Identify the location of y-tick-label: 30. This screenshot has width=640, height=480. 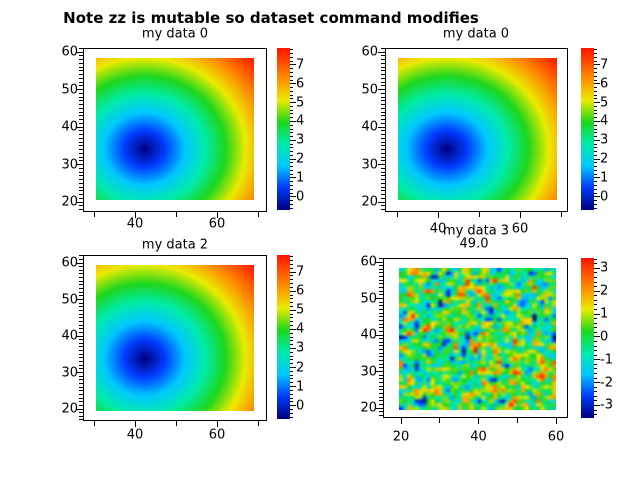
(69, 372).